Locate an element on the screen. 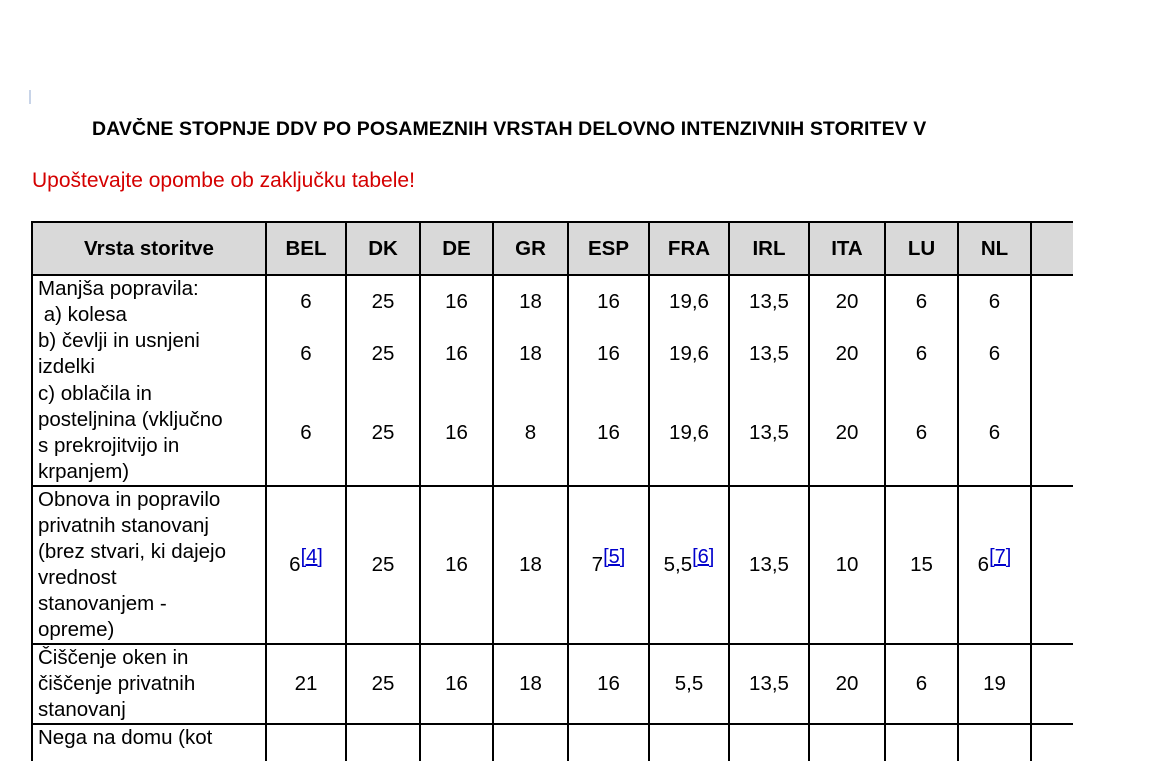 This screenshot has width=1157, height=761. footnote-link: [5] is located at coordinates (614, 557).